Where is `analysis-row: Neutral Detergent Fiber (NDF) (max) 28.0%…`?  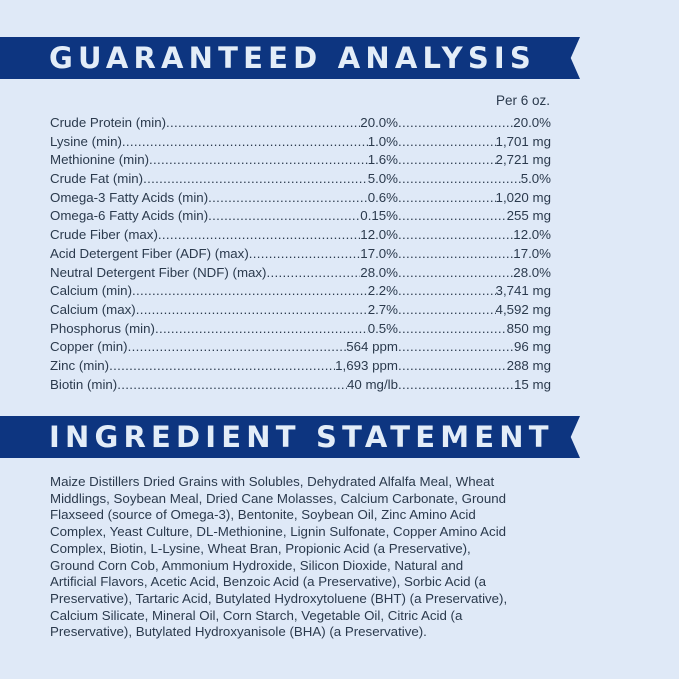
analysis-row: Neutral Detergent Fiber (NDF) (max) 28.0%… is located at coordinates (300, 273).